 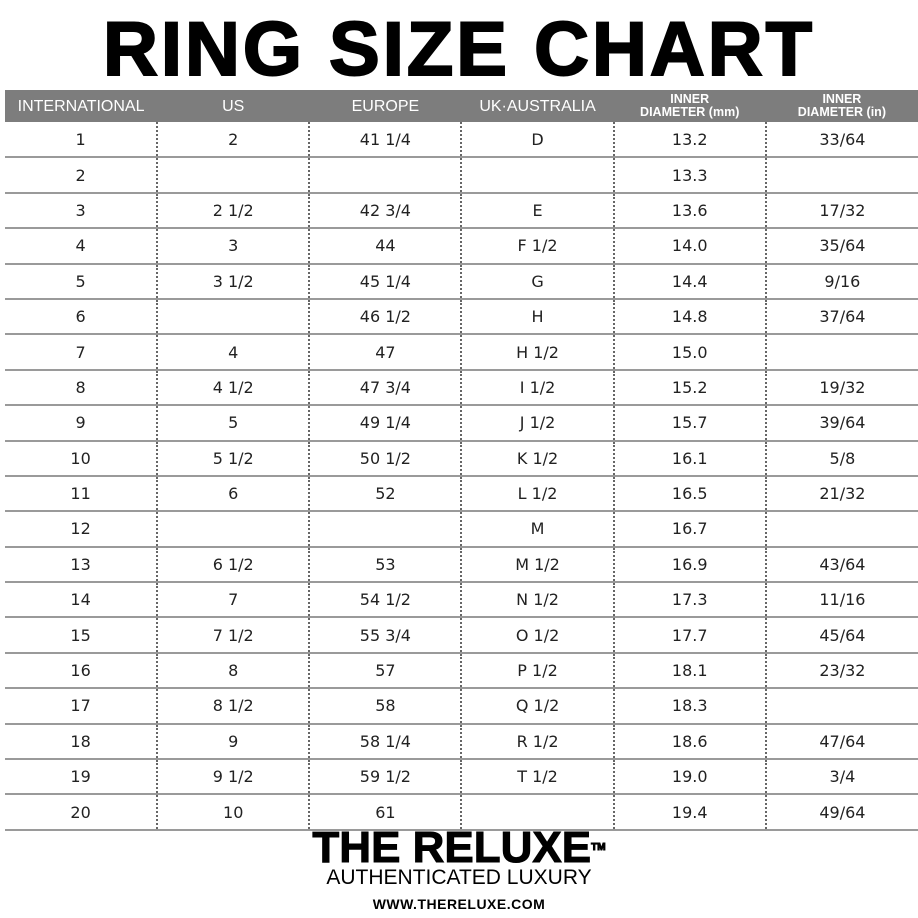 I want to click on cell-international: 3, so click(x=81, y=211).